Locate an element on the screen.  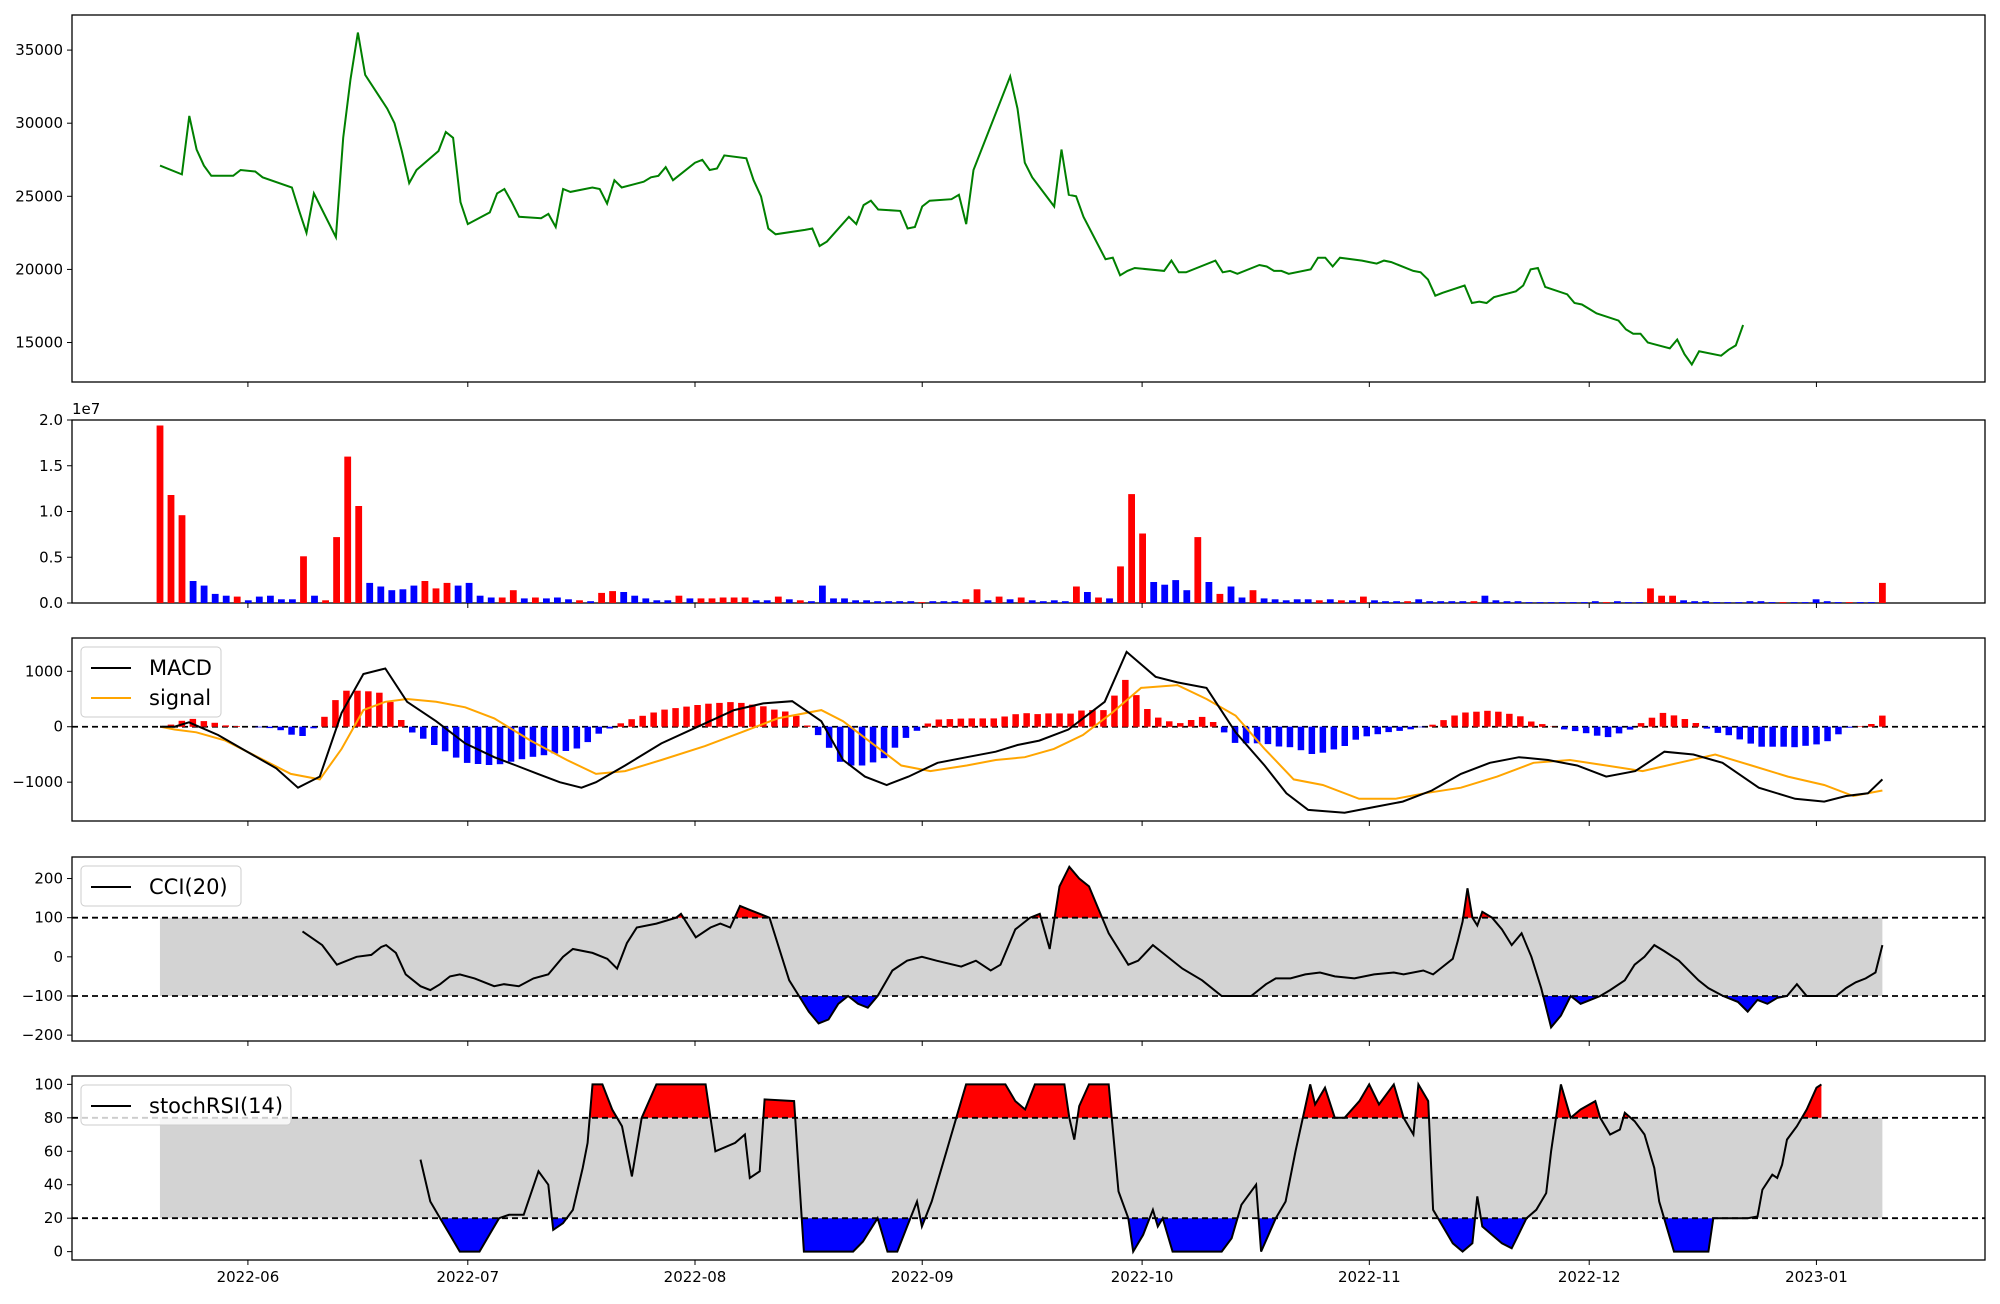
stochrsi-ytick-label: 0 is located at coordinates (58, 1252).